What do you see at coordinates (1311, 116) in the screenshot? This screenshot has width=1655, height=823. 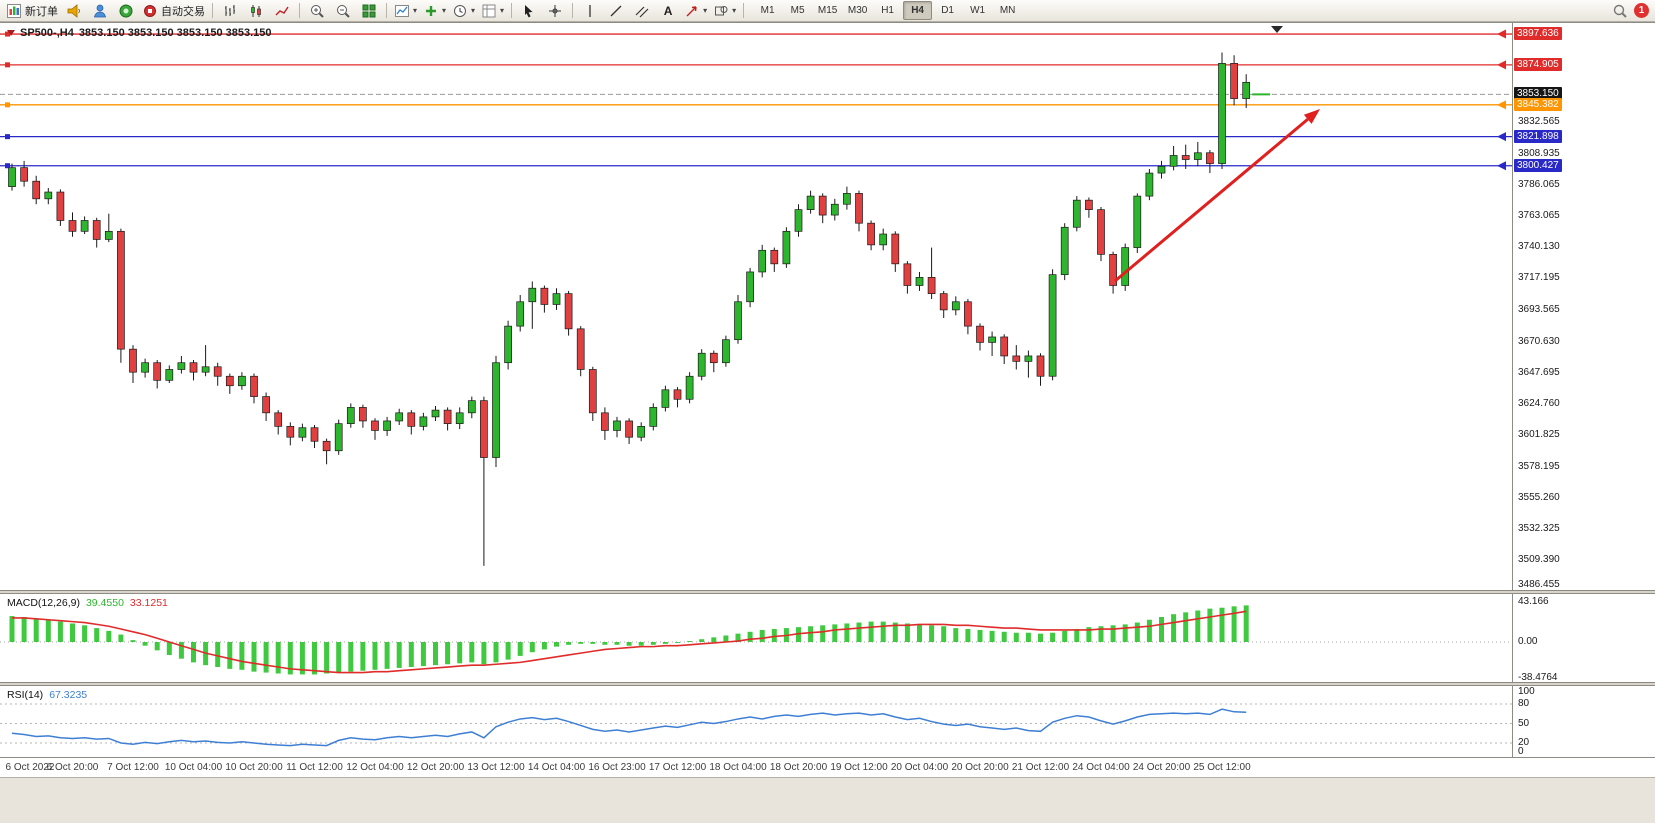 I see `trend-arrow-head` at bounding box center [1311, 116].